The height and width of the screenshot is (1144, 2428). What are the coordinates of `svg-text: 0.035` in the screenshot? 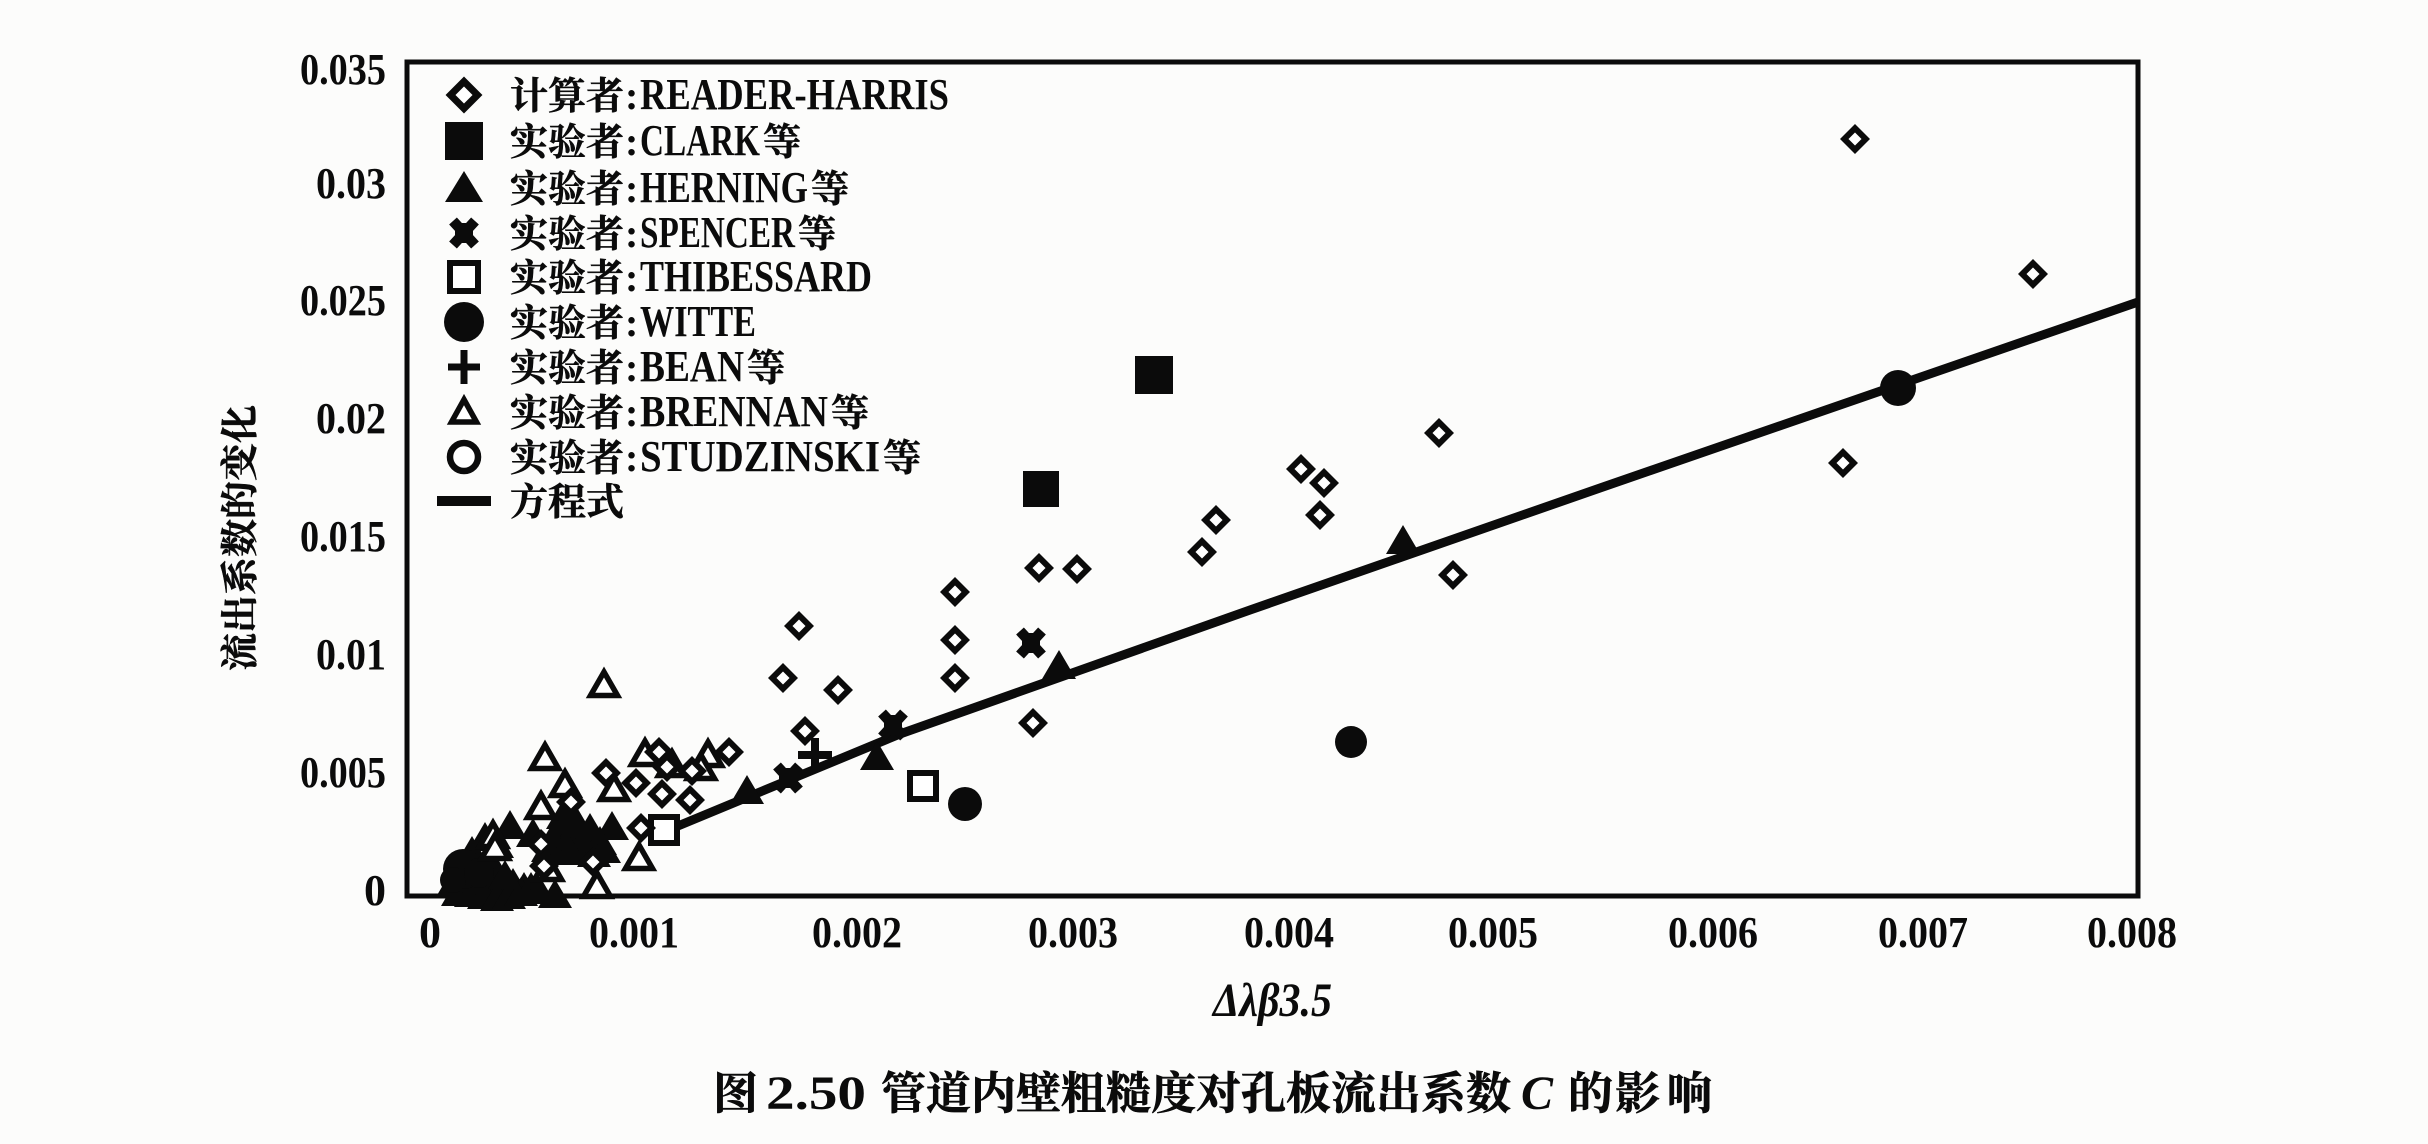 It's located at (343, 69).